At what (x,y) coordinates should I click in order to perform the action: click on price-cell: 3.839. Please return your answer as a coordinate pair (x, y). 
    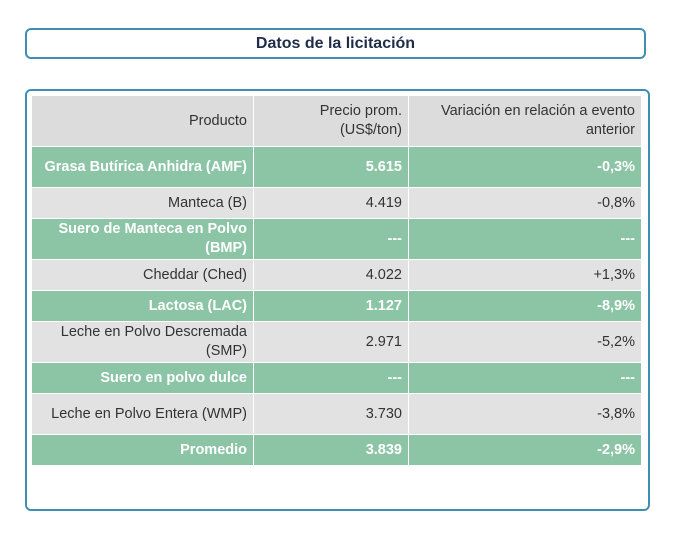
    Looking at the image, I should click on (331, 450).